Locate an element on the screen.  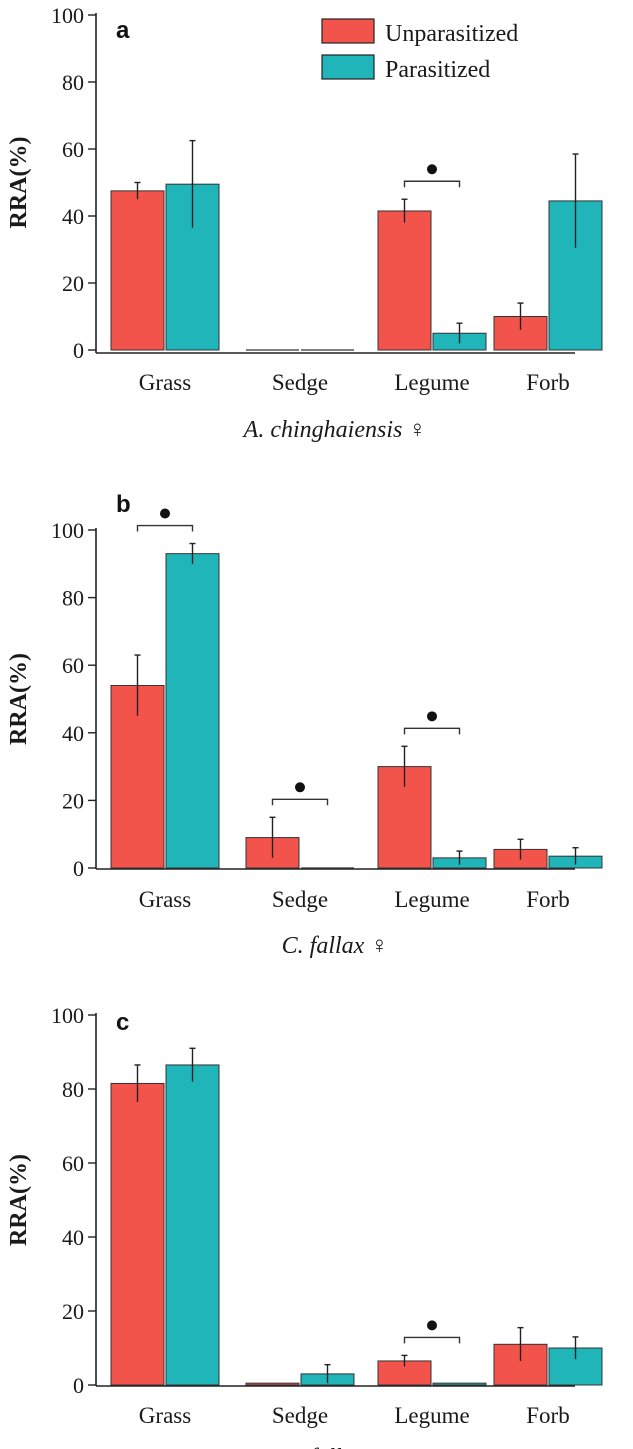
legend-swatch-parasitized is located at coordinates (348, 67).